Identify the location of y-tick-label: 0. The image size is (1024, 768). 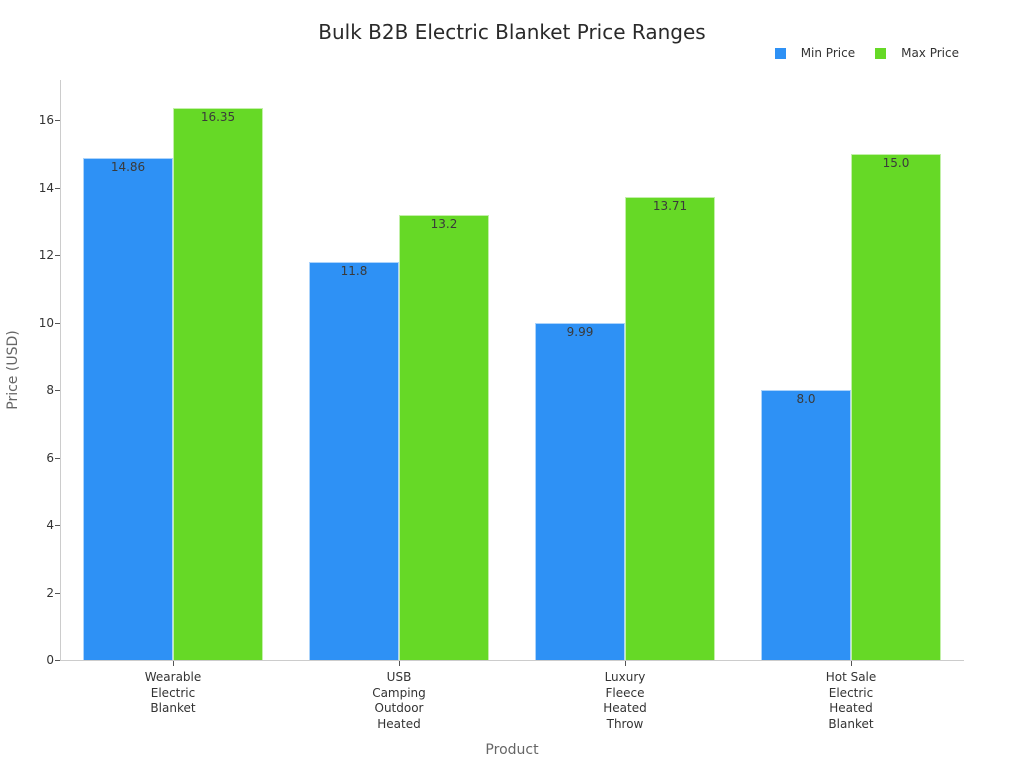
(50, 660).